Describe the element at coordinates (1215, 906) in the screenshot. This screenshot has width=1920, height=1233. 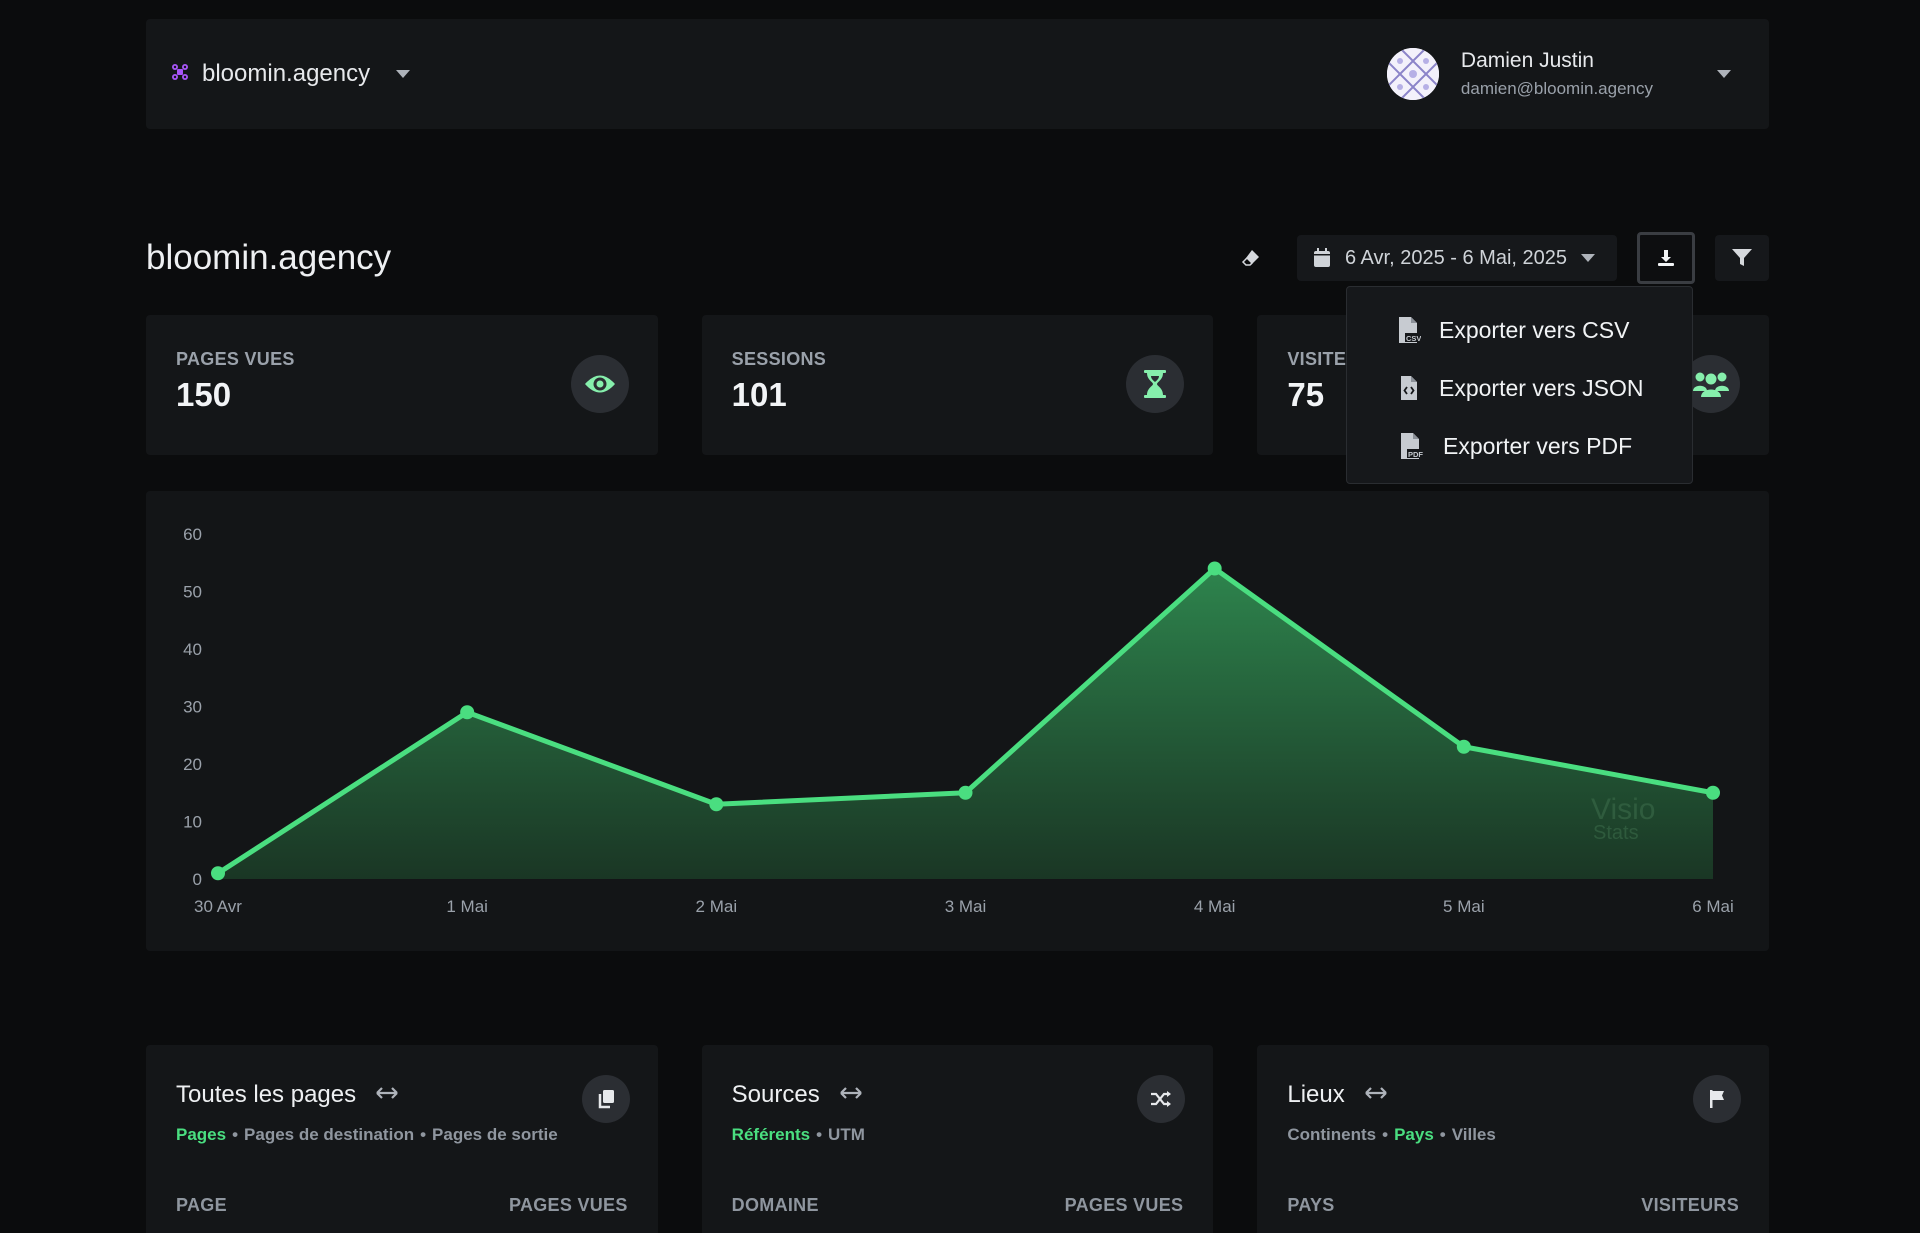
I see `x-tick-label: 4 Mai` at that location.